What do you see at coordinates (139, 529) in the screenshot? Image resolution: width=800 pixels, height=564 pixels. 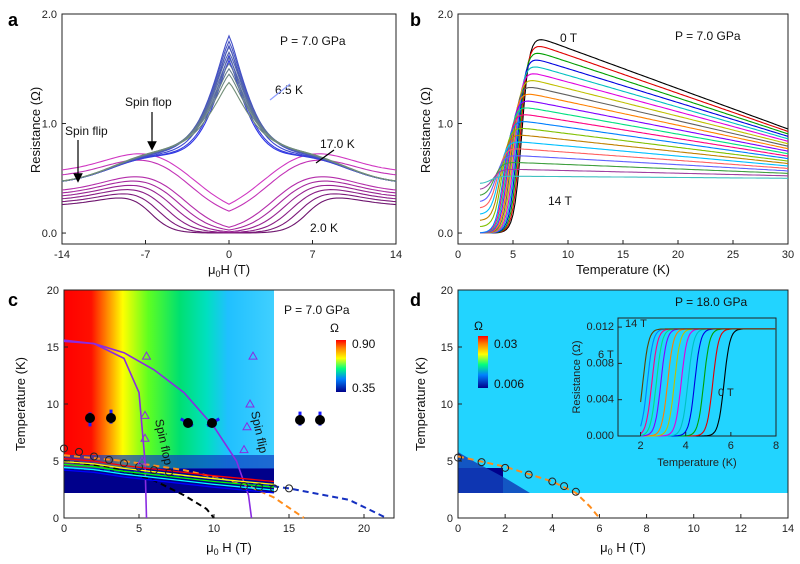 I see `panel-c-xtick-label: 5` at bounding box center [139, 529].